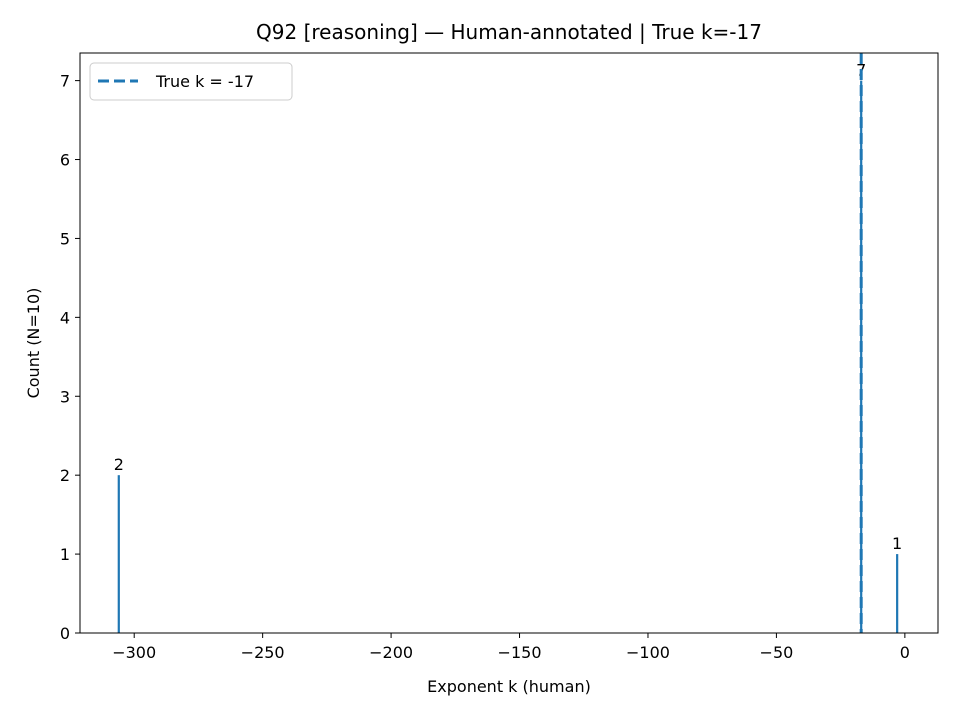 Image resolution: width=960 pixels, height=720 pixels. Describe the element at coordinates (119, 464) in the screenshot. I see `bar-value-label: 2` at that location.